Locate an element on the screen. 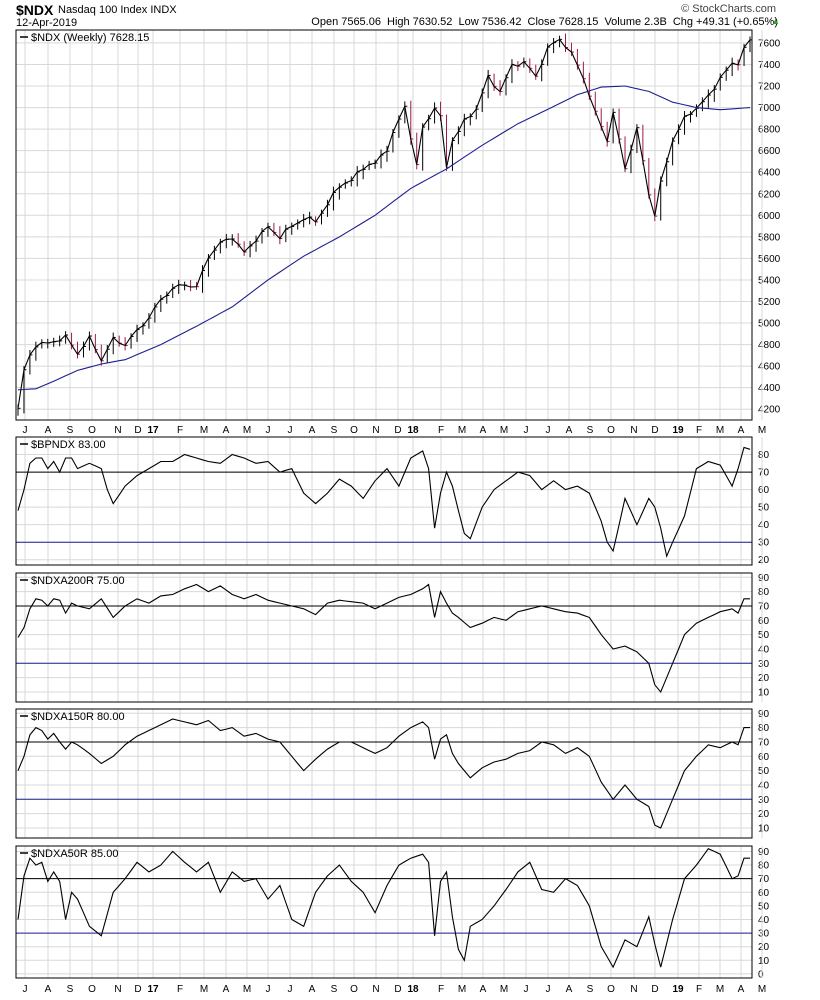  panel-legend: $NDX (Weekly) 7628.15 is located at coordinates (84, 38).